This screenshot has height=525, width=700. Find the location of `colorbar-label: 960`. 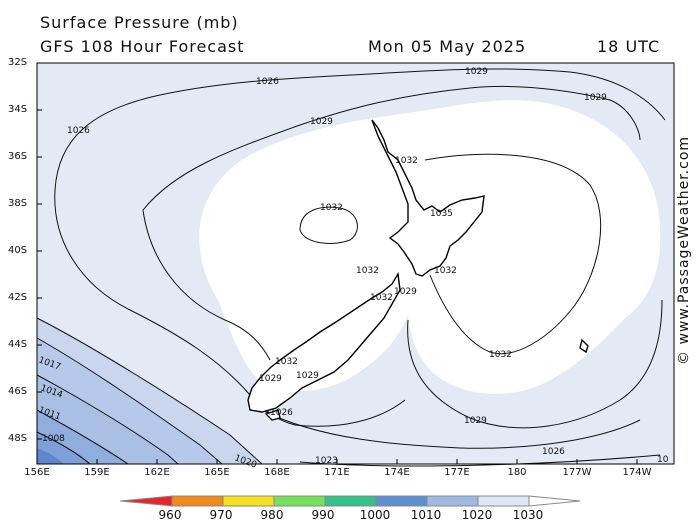

colorbar-label: 960 is located at coordinates (170, 515).